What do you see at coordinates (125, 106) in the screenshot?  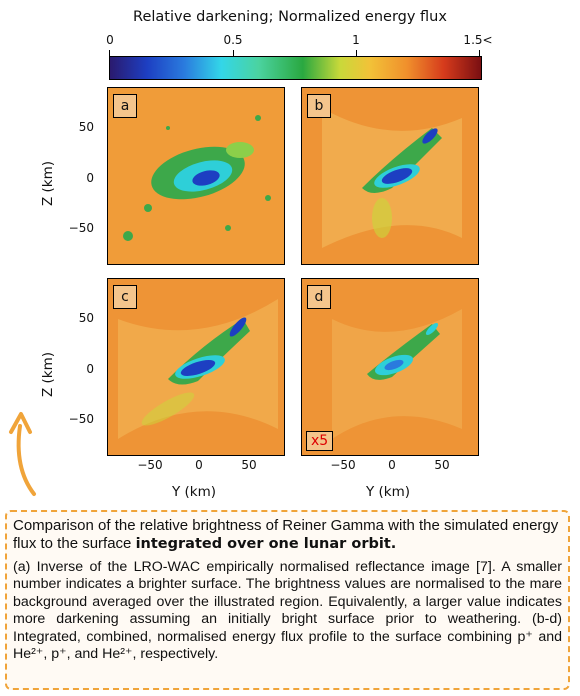 I see `panel-a-label: a` at bounding box center [125, 106].